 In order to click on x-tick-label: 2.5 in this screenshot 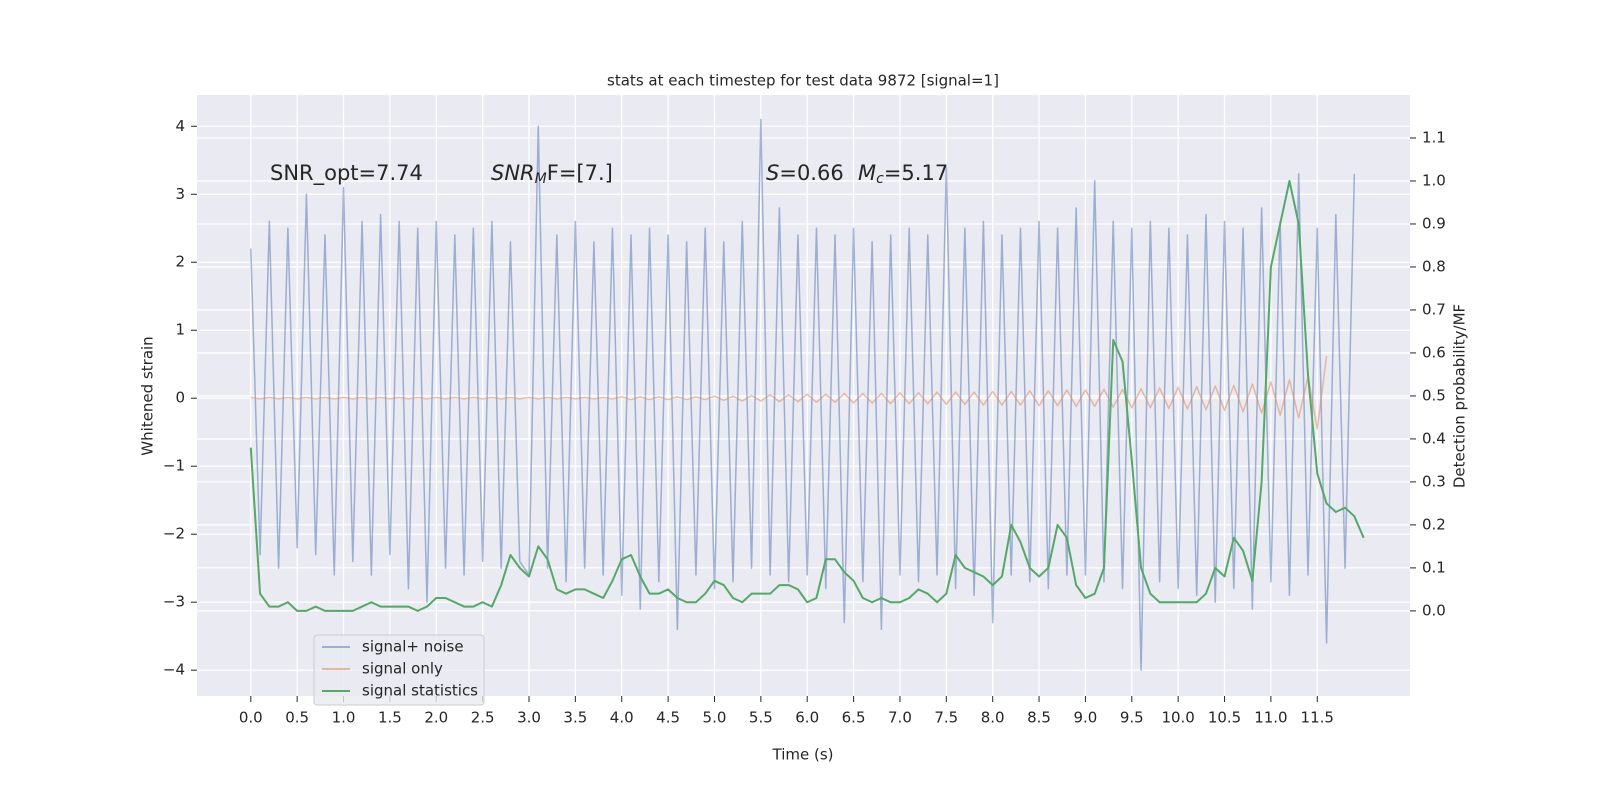, I will do `click(483, 718)`.